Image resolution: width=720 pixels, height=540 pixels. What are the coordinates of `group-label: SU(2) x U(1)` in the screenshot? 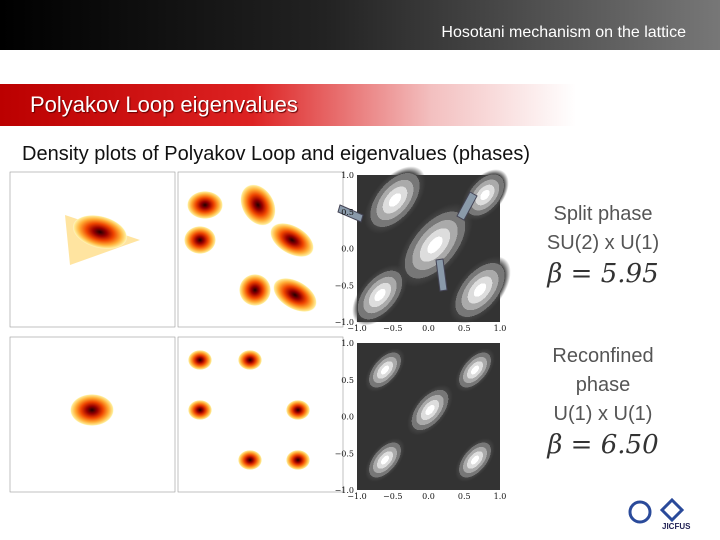 It's located at (603, 243).